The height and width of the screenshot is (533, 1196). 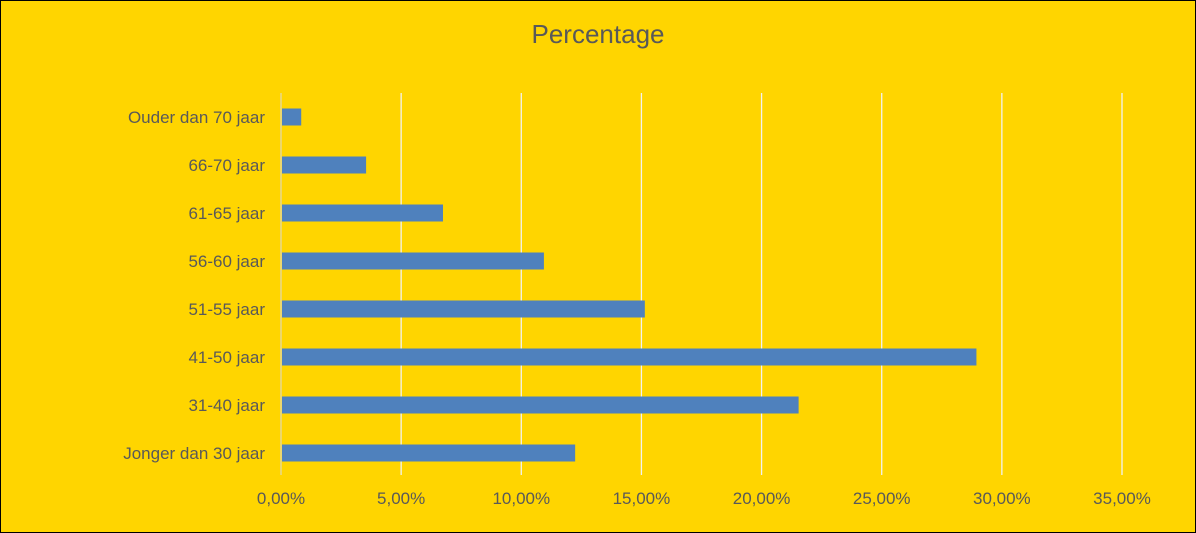 What do you see at coordinates (642, 498) in the screenshot?
I see `x-tick-label: 15,00%` at bounding box center [642, 498].